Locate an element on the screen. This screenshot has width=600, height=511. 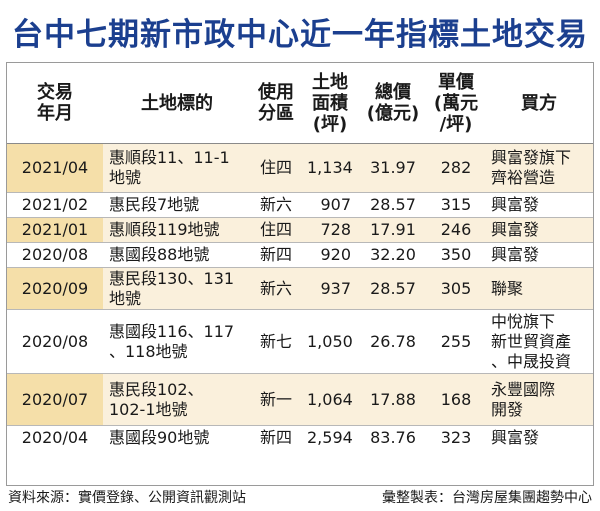
cell-plot-line: 惠國段88地號 is located at coordinates (159, 254).